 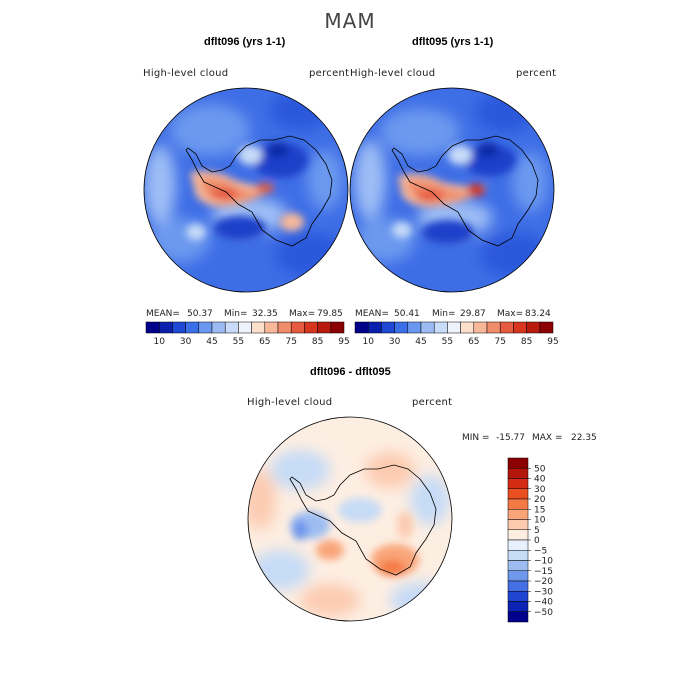 I want to click on figure-title: MAM, so click(x=350, y=21).